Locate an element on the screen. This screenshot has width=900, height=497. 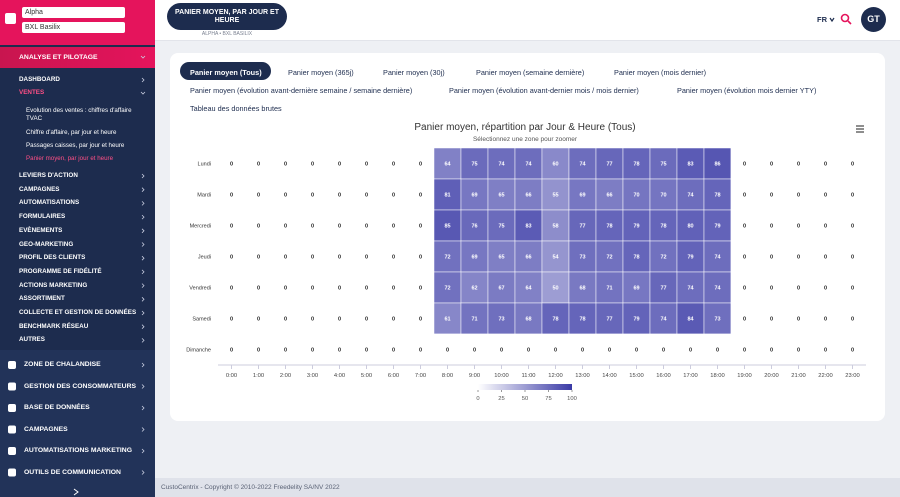
footer is located at coordinates (527, 487).